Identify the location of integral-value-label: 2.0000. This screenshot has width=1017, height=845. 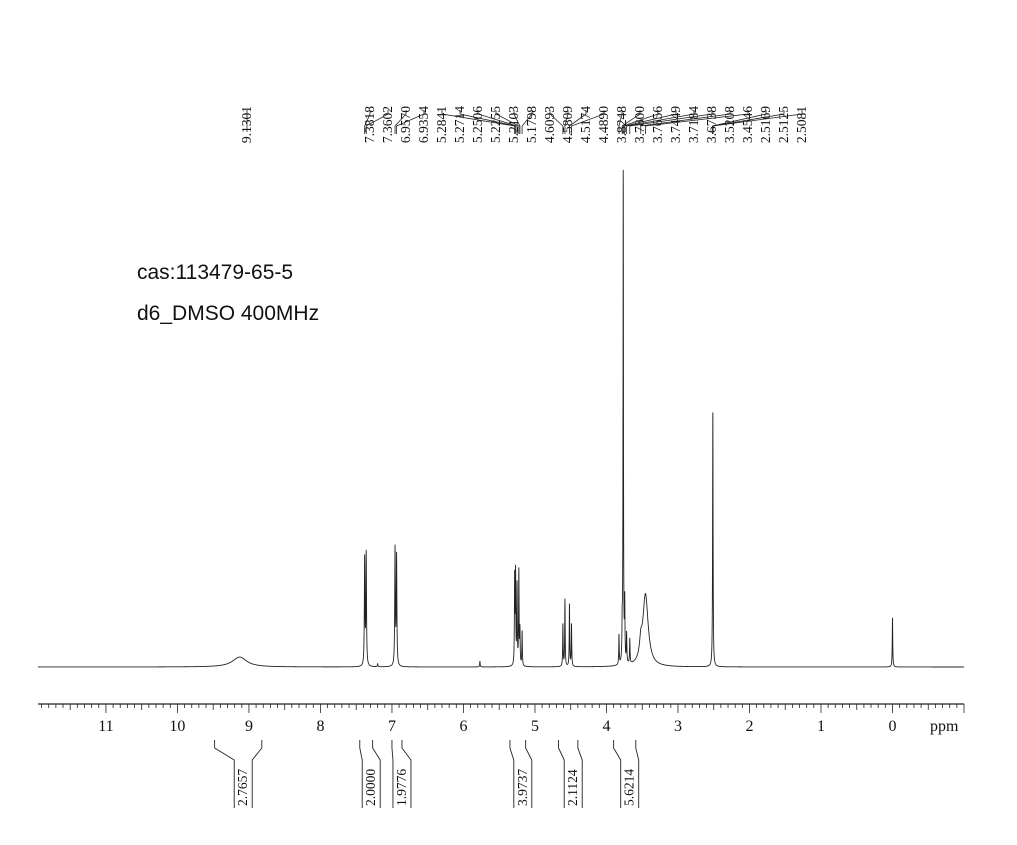
(370, 787).